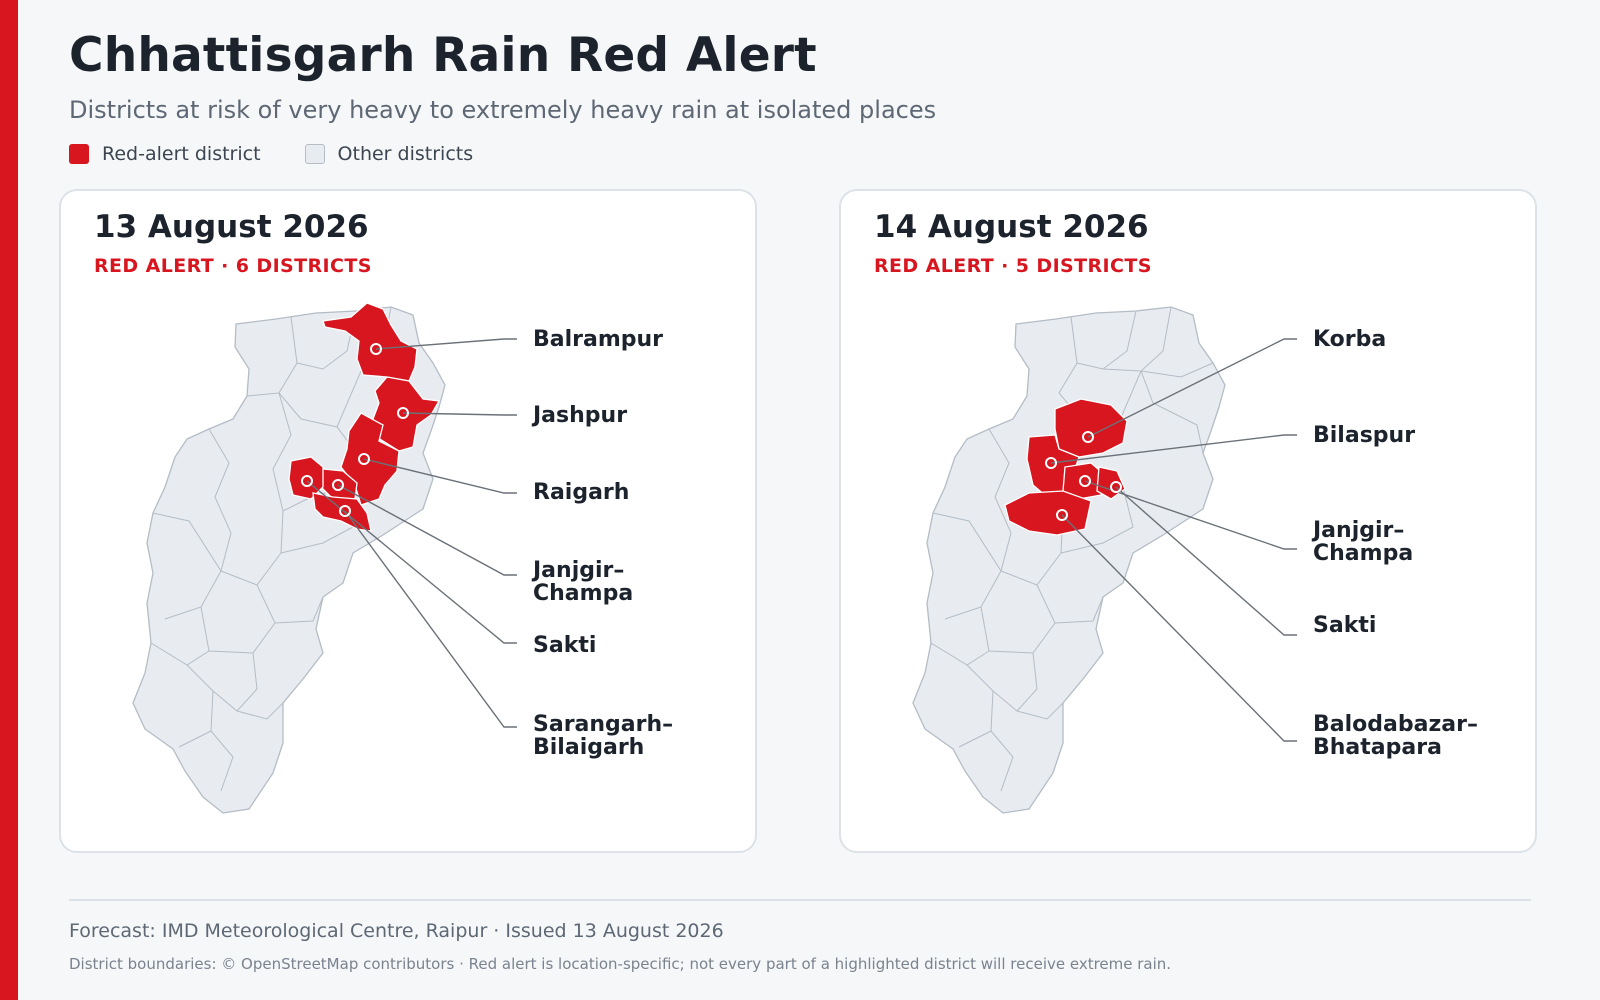 This screenshot has width=1600, height=1000. I want to click on district-balodabazar-bhatapara, so click(1048, 513).